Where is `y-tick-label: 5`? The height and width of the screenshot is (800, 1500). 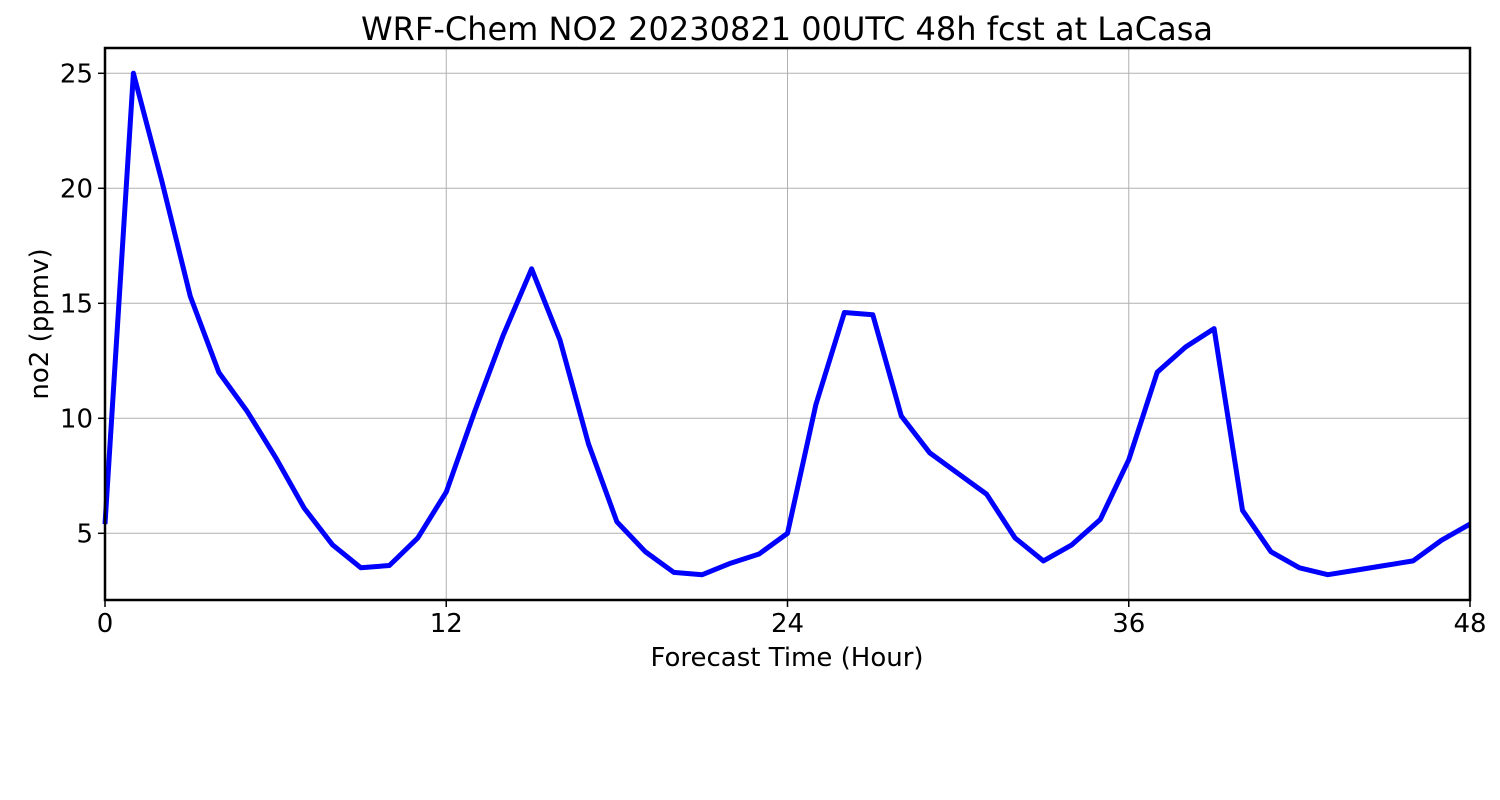
y-tick-label: 5 is located at coordinates (84, 534).